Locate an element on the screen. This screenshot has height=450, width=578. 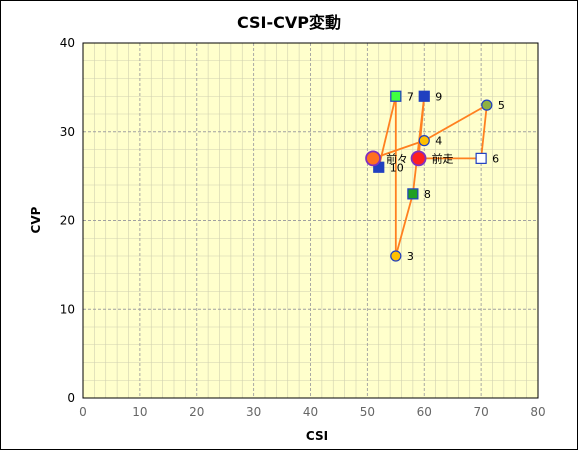
point-label-6: 6 is located at coordinates (495, 158).